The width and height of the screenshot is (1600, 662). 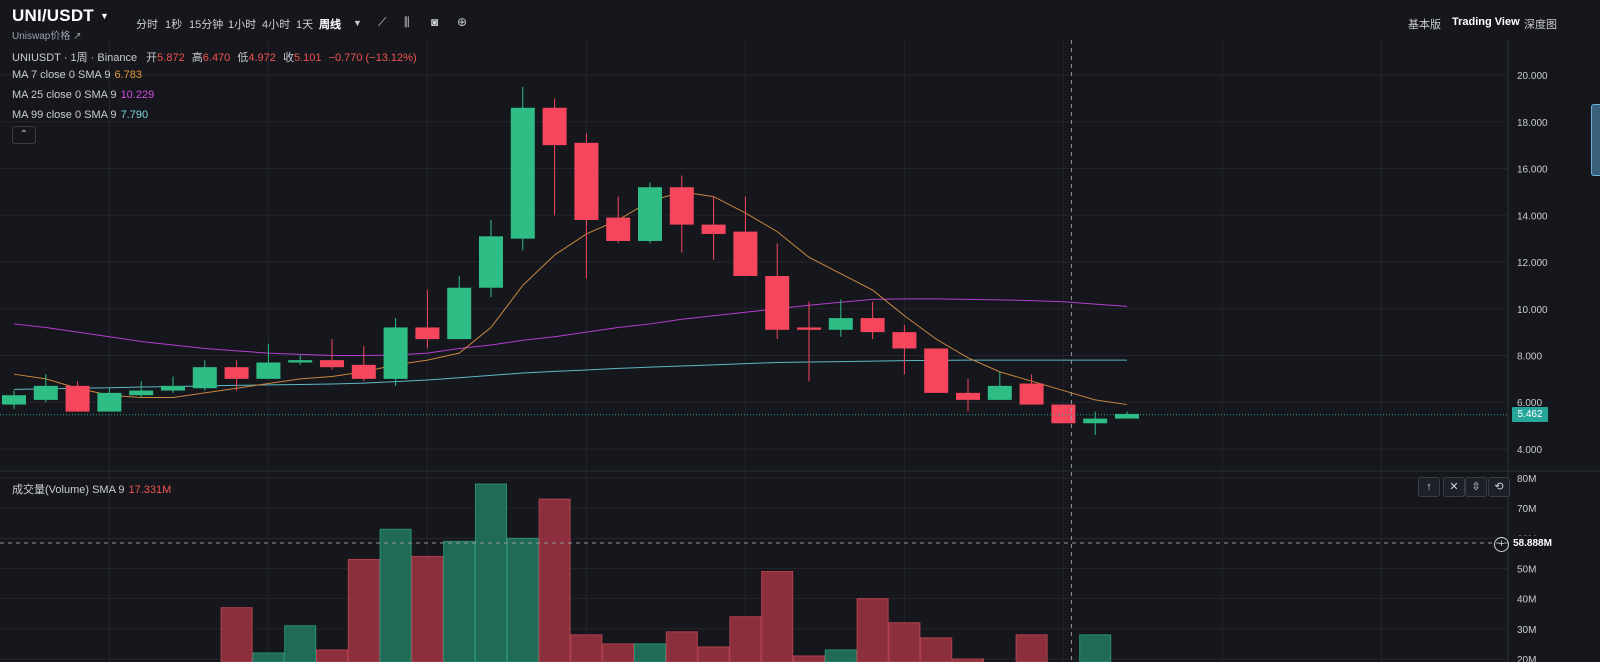 I want to click on low-label: 低, so click(x=243, y=58).